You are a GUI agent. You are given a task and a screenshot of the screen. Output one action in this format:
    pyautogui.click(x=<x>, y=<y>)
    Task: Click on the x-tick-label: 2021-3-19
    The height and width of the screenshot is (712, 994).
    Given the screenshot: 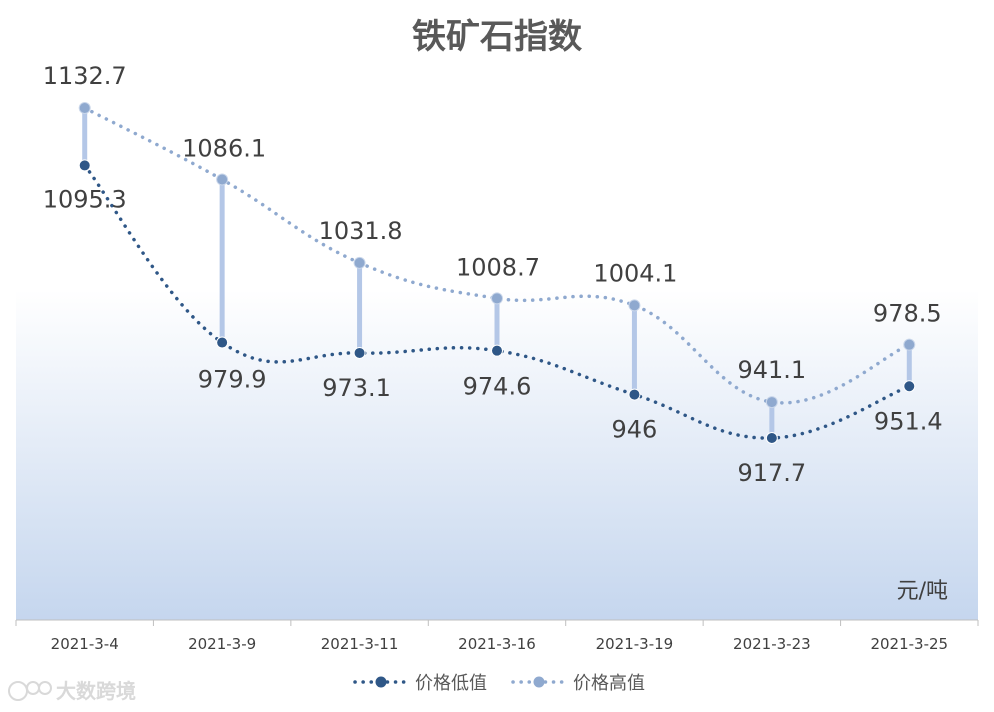 What is the action you would take?
    pyautogui.click(x=635, y=644)
    